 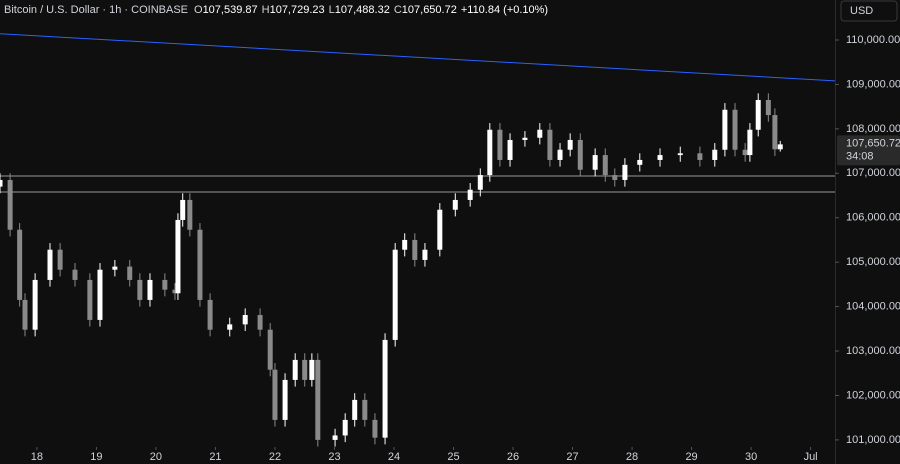 What do you see at coordinates (873, 218) in the screenshot?
I see `y-tick-label: 106,000.00` at bounding box center [873, 218].